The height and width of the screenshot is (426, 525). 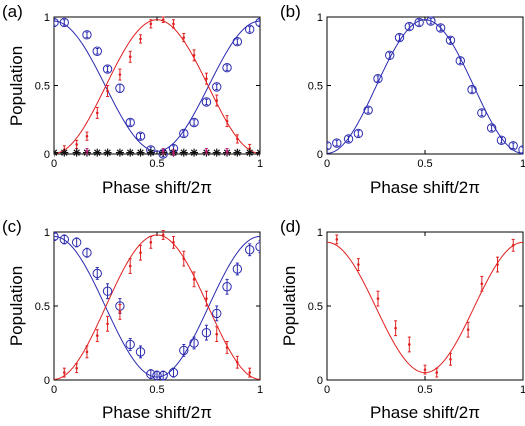 I want to click on plot-frame, so click(x=425, y=85).